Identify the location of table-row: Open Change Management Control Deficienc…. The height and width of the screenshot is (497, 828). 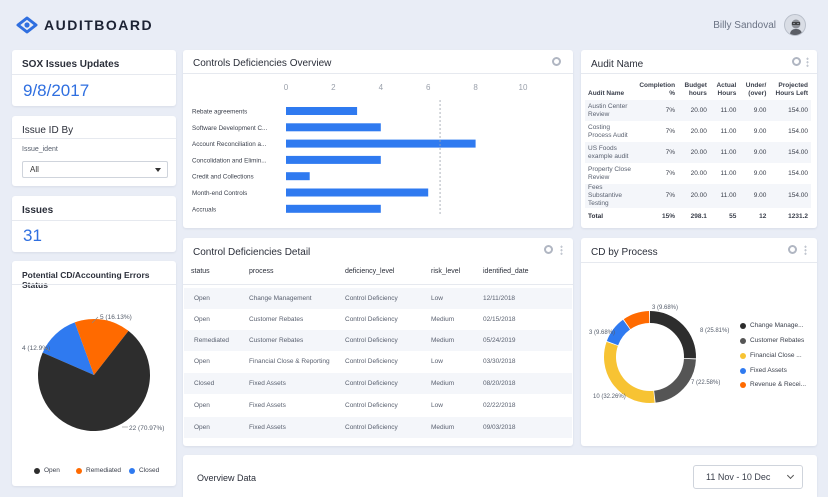
(378, 298).